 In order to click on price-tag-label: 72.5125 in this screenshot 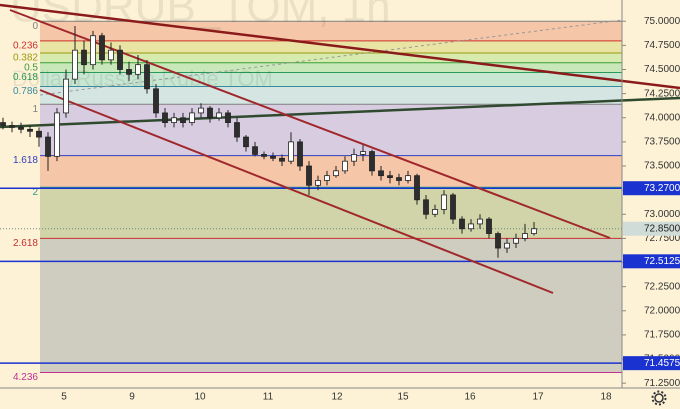, I will do `click(662, 261)`.